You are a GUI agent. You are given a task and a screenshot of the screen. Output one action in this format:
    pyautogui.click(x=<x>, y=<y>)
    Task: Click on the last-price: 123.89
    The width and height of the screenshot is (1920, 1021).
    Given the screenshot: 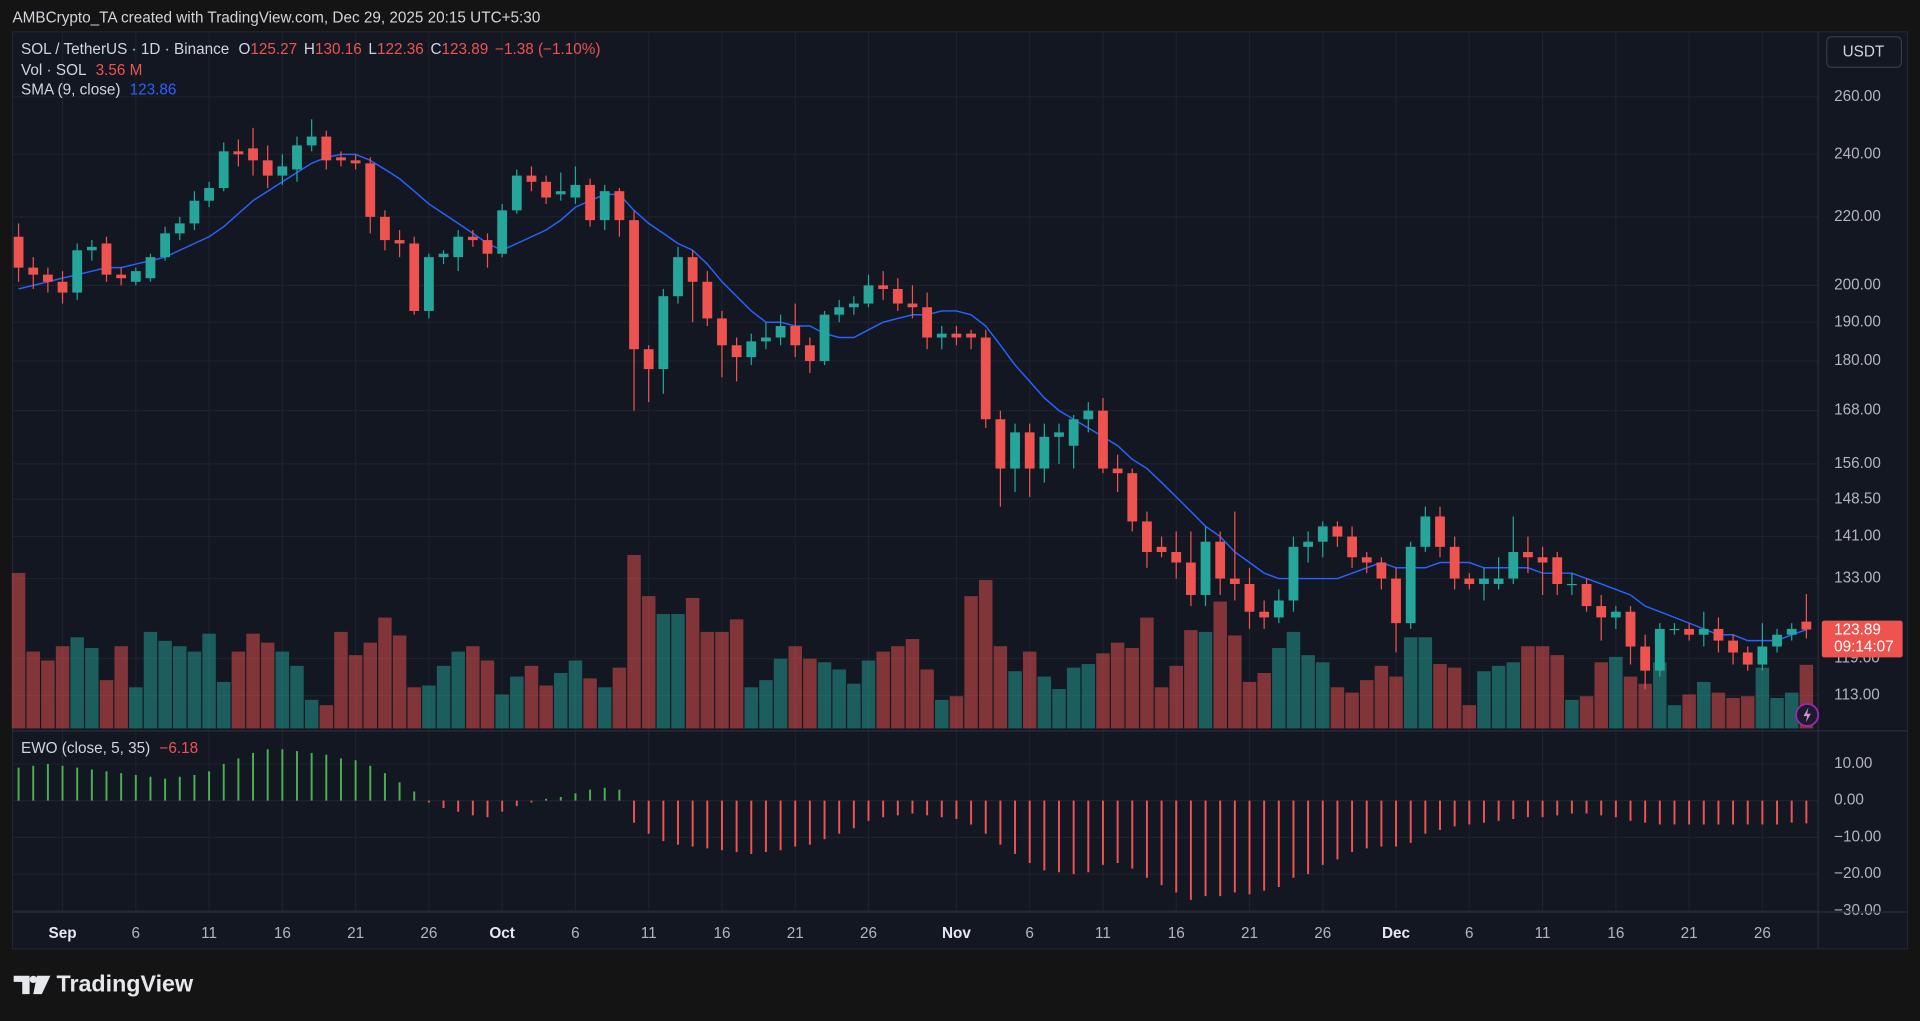 What is the action you would take?
    pyautogui.click(x=1857, y=630)
    